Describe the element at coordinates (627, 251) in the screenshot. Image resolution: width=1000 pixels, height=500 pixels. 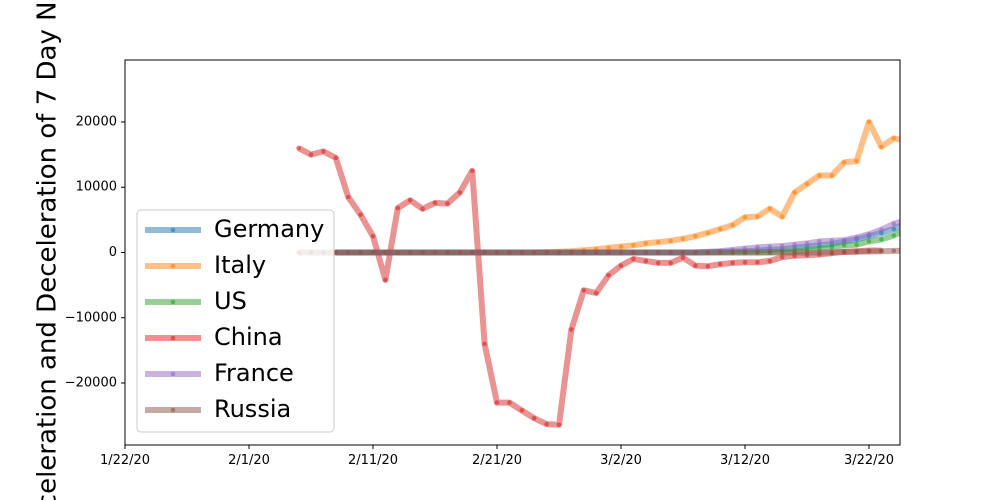
I see `series-russia` at that location.